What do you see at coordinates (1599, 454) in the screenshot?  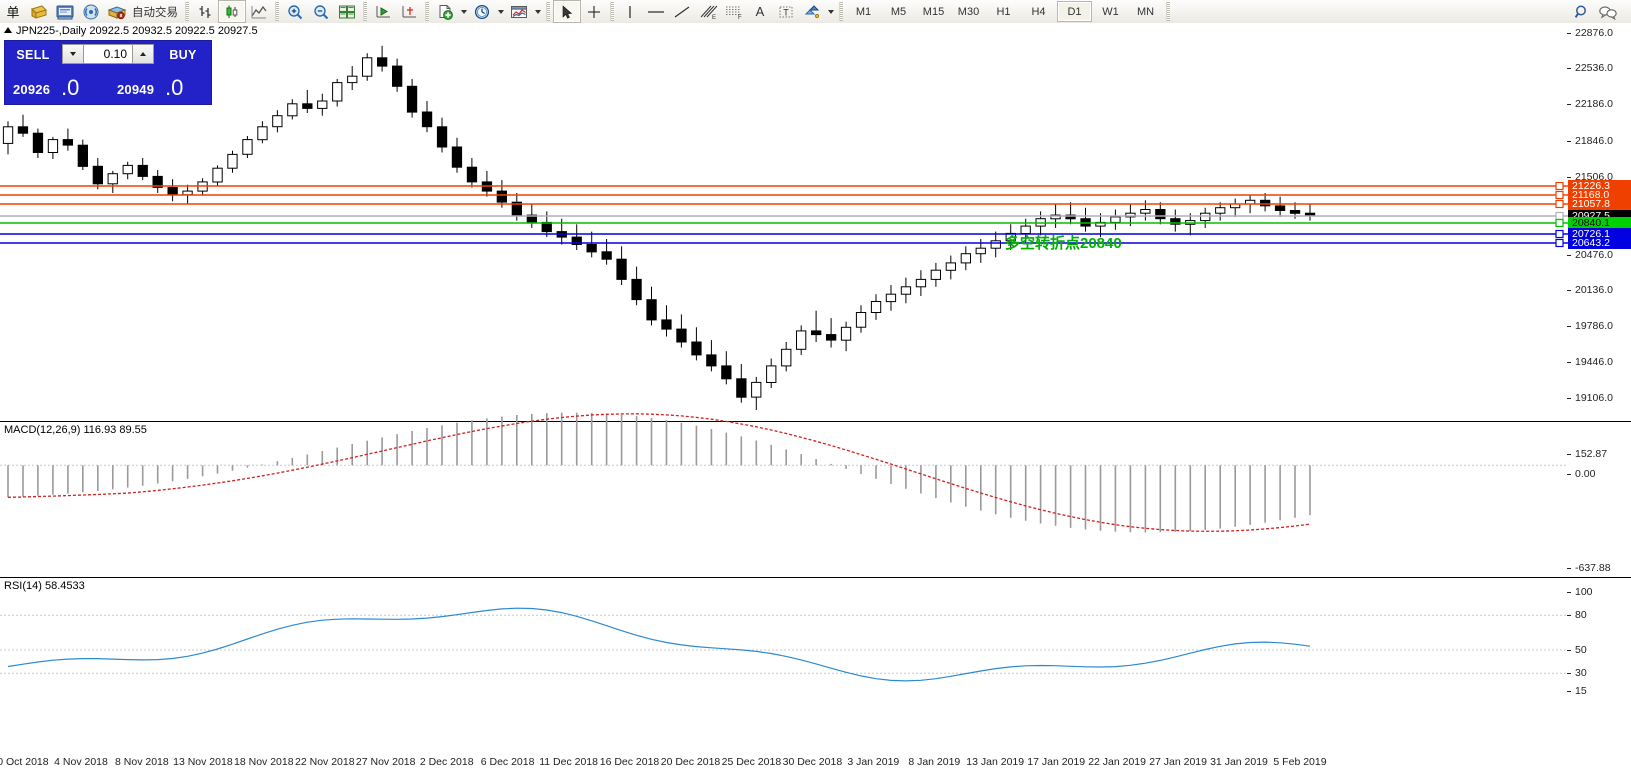 I see `macd-tick: 152.87` at bounding box center [1599, 454].